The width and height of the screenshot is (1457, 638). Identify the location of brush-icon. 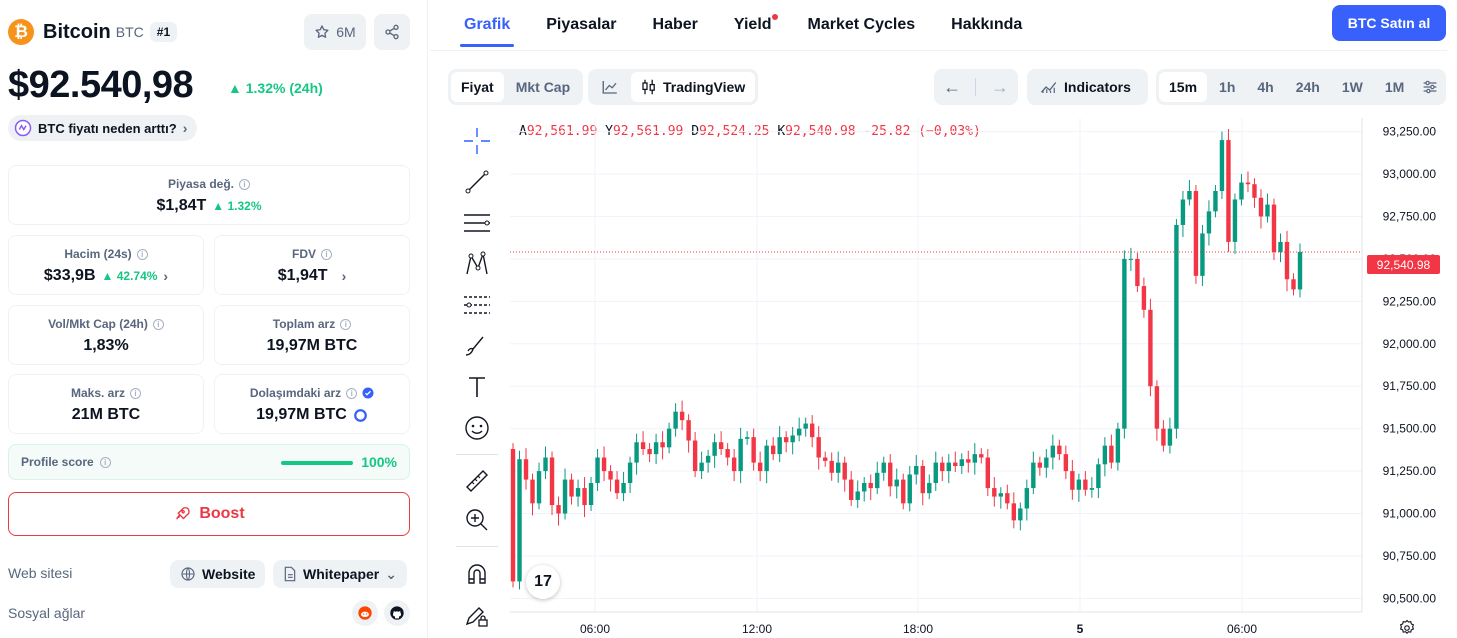
(477, 346).